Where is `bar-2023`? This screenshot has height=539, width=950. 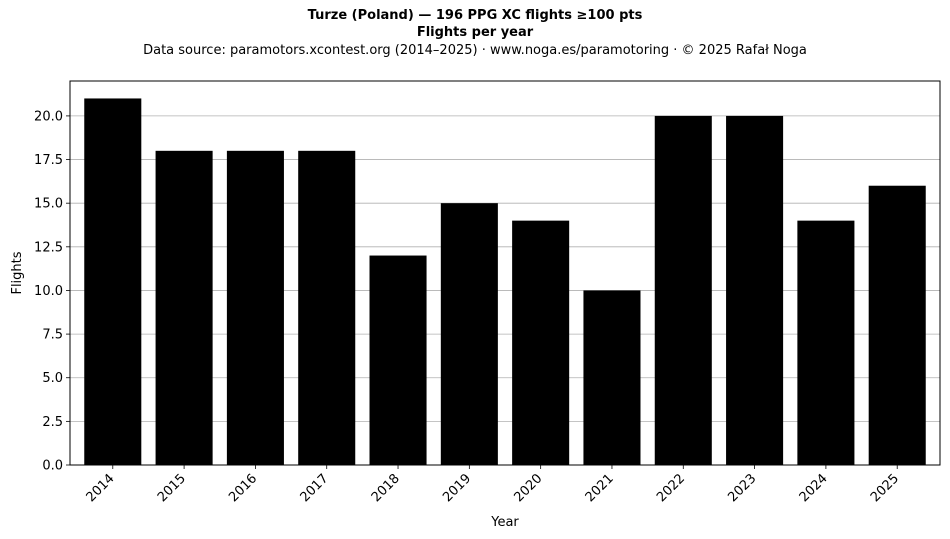
bar-2023 is located at coordinates (755, 290).